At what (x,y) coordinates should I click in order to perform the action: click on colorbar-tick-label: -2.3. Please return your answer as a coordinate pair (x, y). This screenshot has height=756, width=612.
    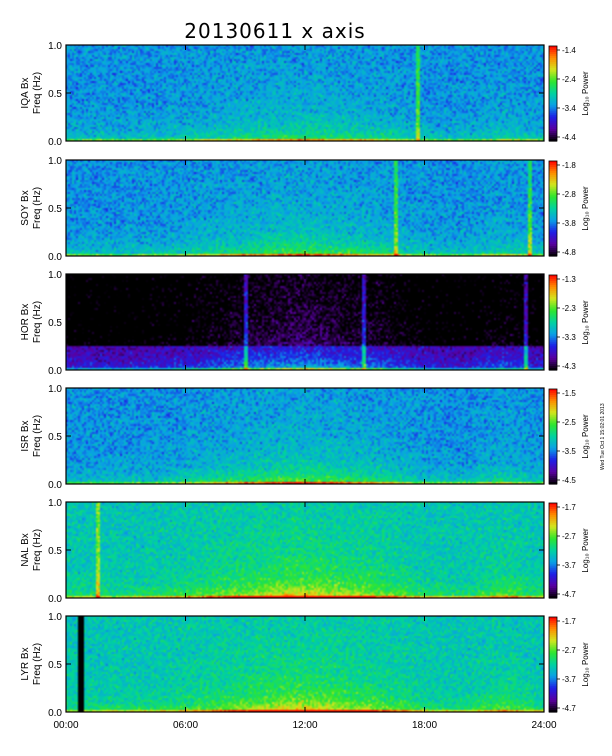
    Looking at the image, I should click on (569, 308).